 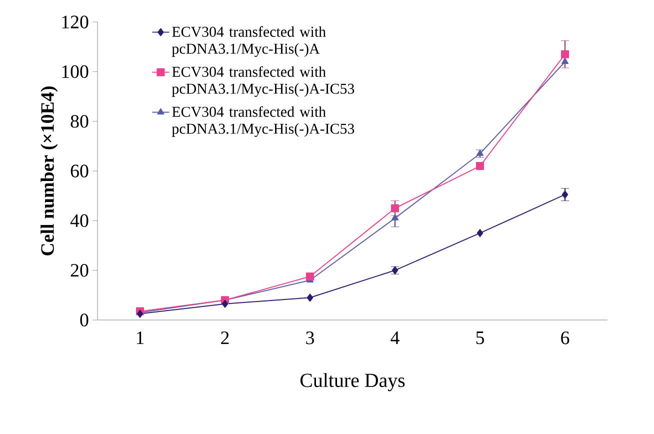 I want to click on x-tick-label: 3, so click(x=310, y=338).